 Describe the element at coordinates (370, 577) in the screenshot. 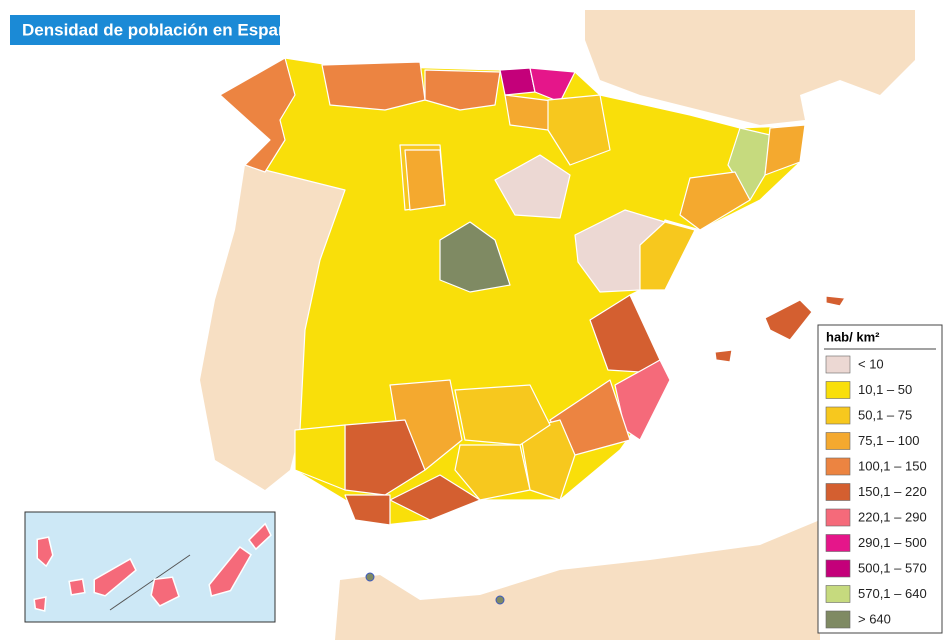

I see `ceuta` at that location.